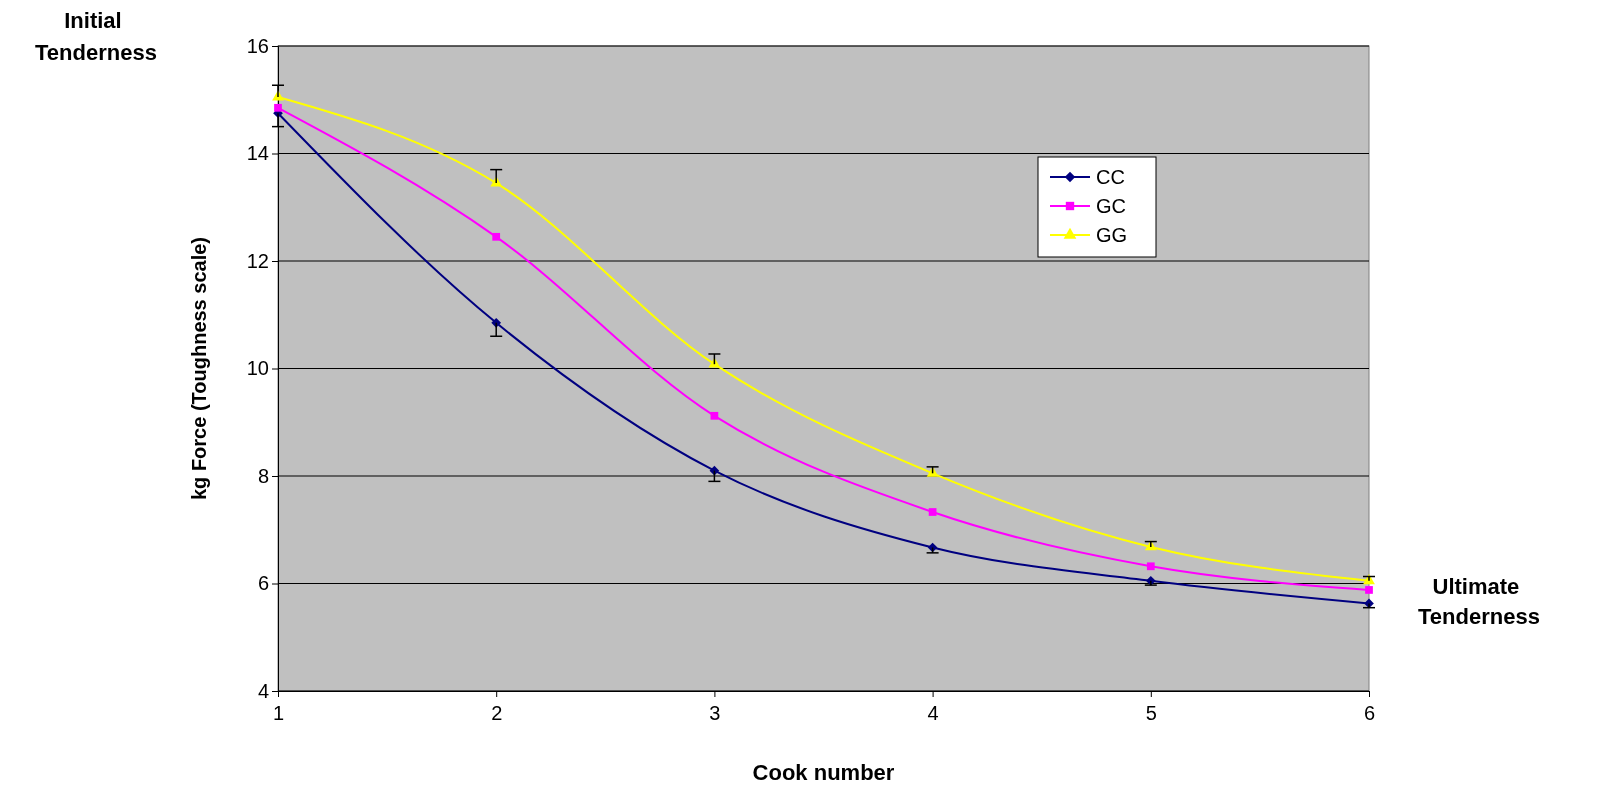 This screenshot has height=788, width=1599. What do you see at coordinates (263, 583) in the screenshot?
I see `y-tick-label: 6` at bounding box center [263, 583].